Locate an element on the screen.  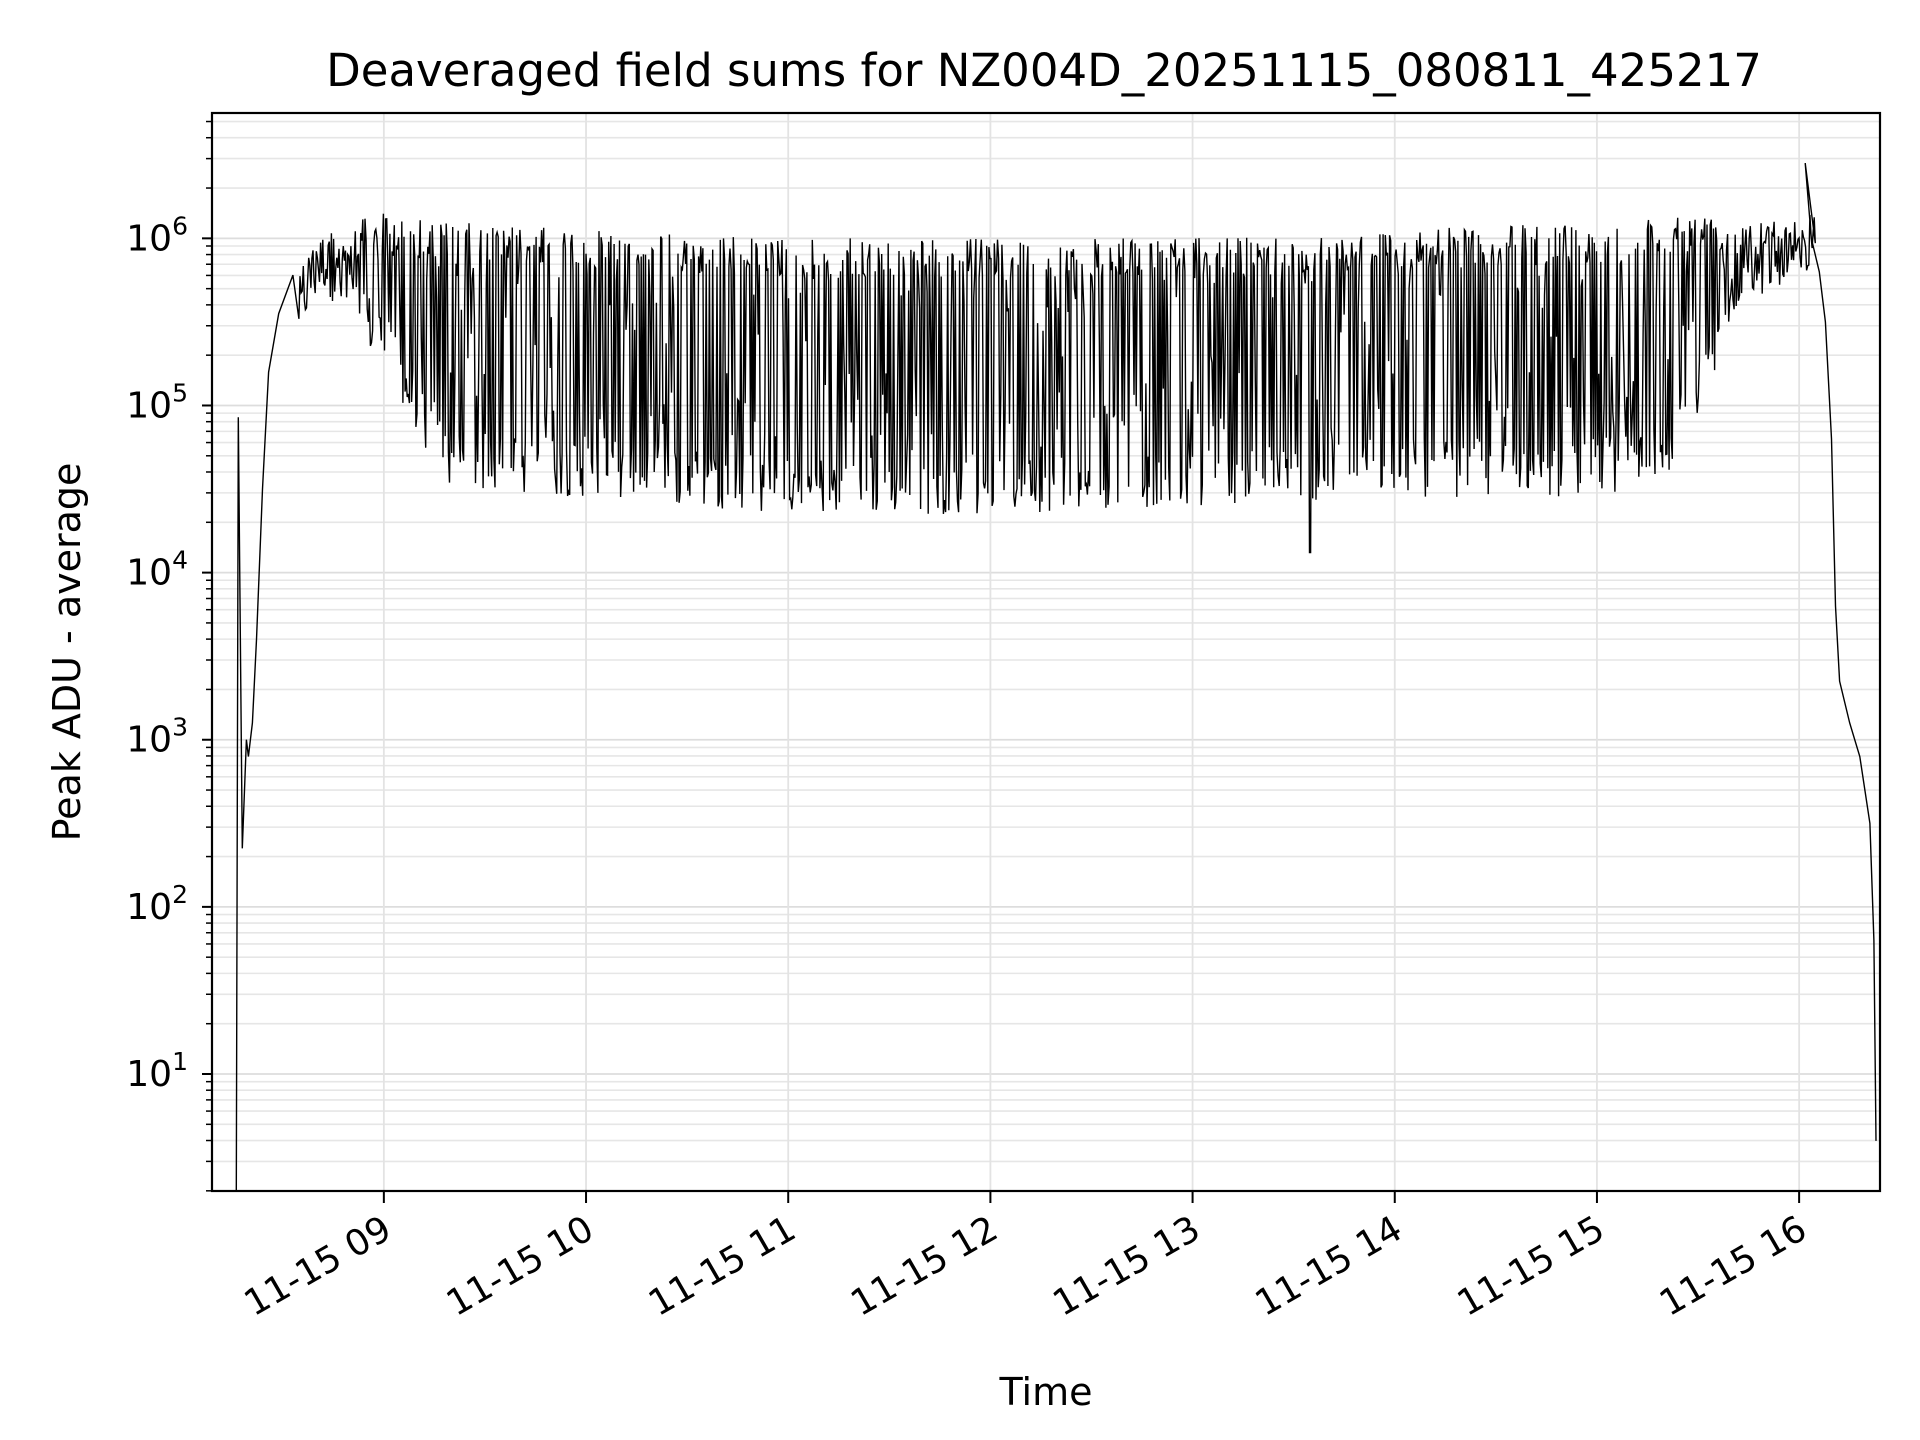
x-tick-label: 11-15 14 is located at coordinates (1329, 1266).